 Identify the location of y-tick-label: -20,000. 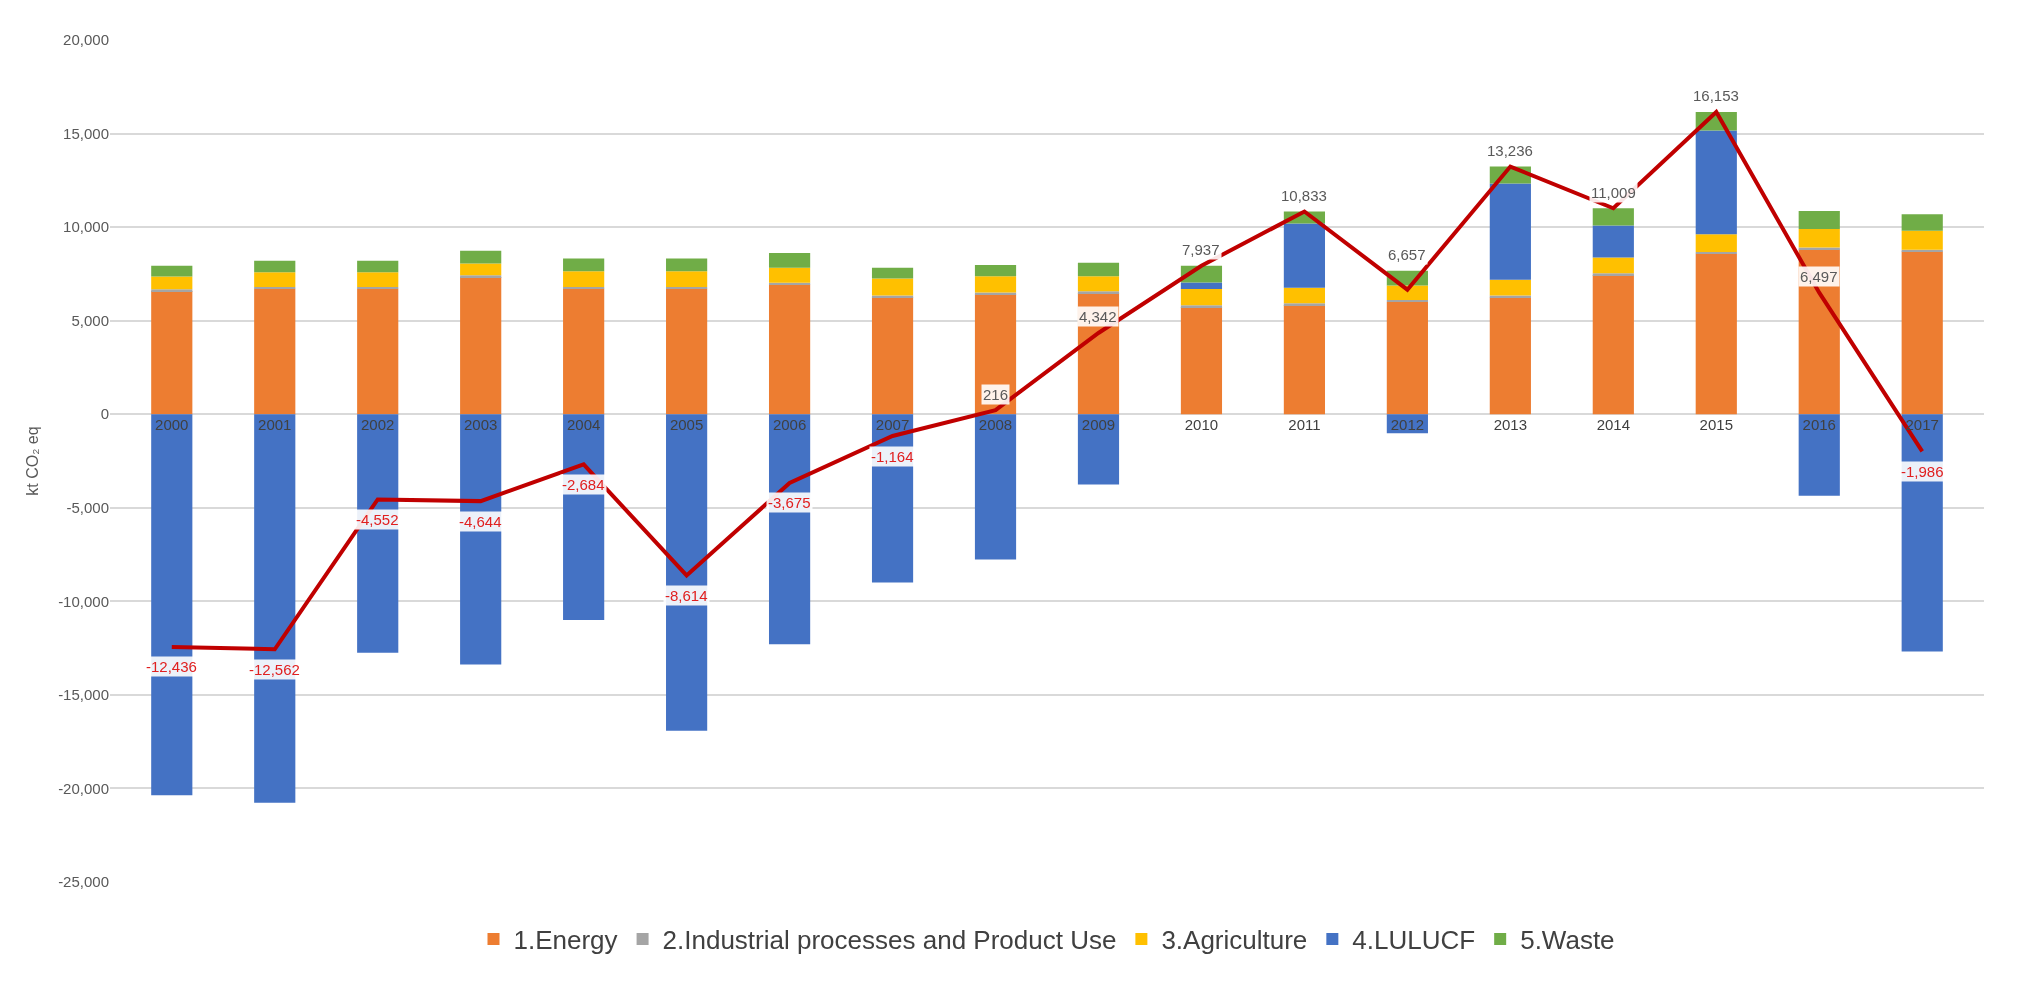
(83, 788).